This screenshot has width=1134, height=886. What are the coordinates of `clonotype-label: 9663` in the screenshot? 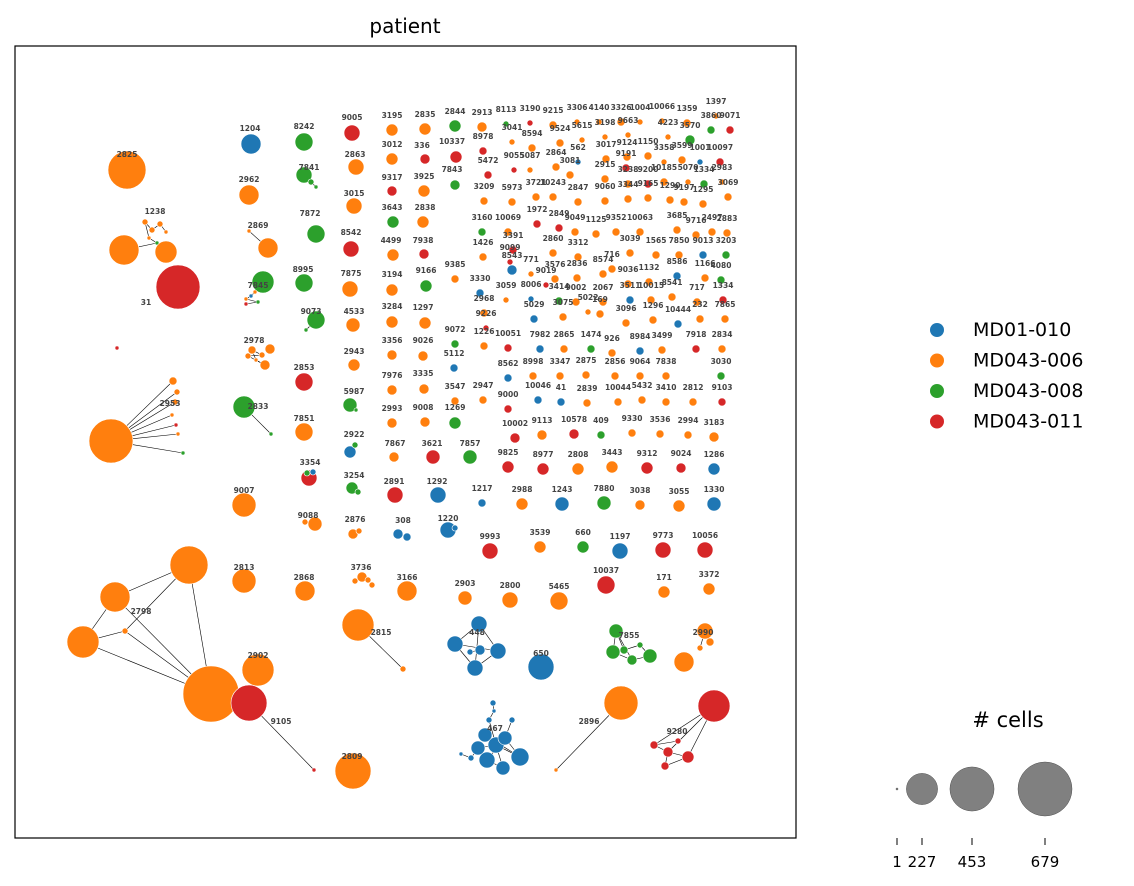 It's located at (628, 120).